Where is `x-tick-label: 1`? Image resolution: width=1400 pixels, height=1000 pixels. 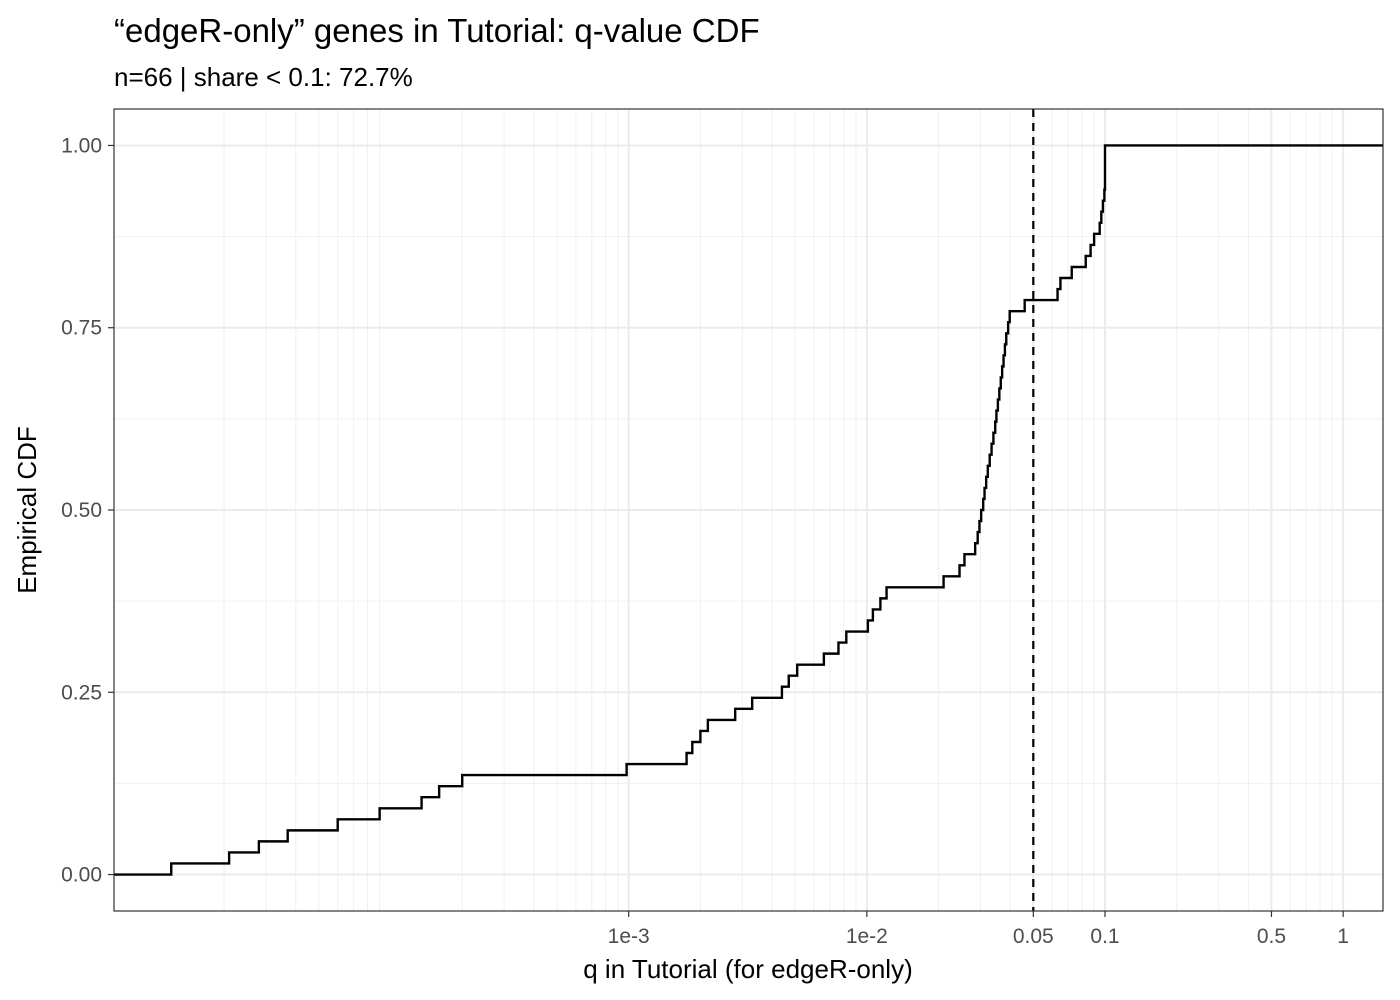 x-tick-label: 1 is located at coordinates (1343, 936).